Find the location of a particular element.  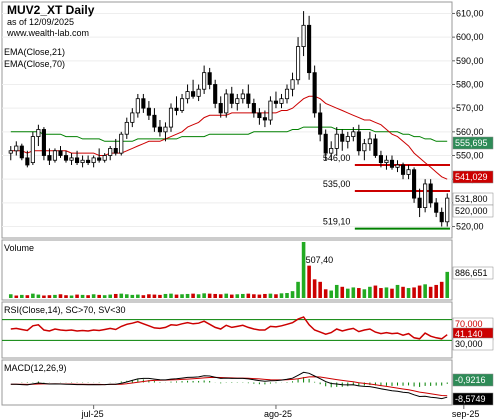

volume-badges: 886,651 is located at coordinates (473, 273).